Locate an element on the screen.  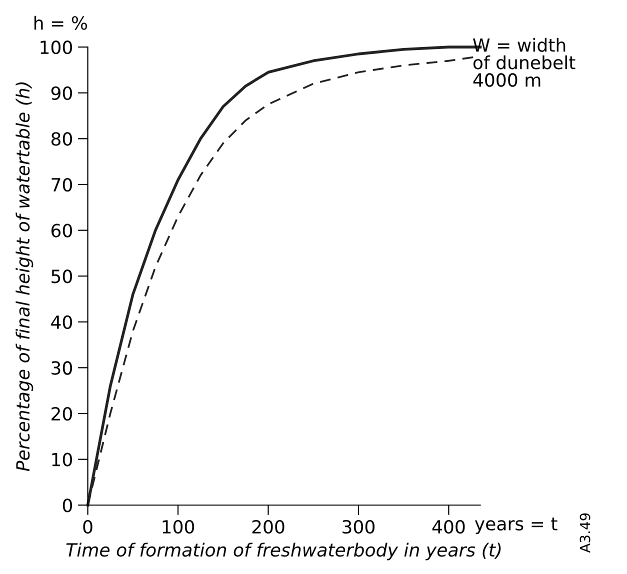
y-tick-label: 100 is located at coordinates (56, 47).